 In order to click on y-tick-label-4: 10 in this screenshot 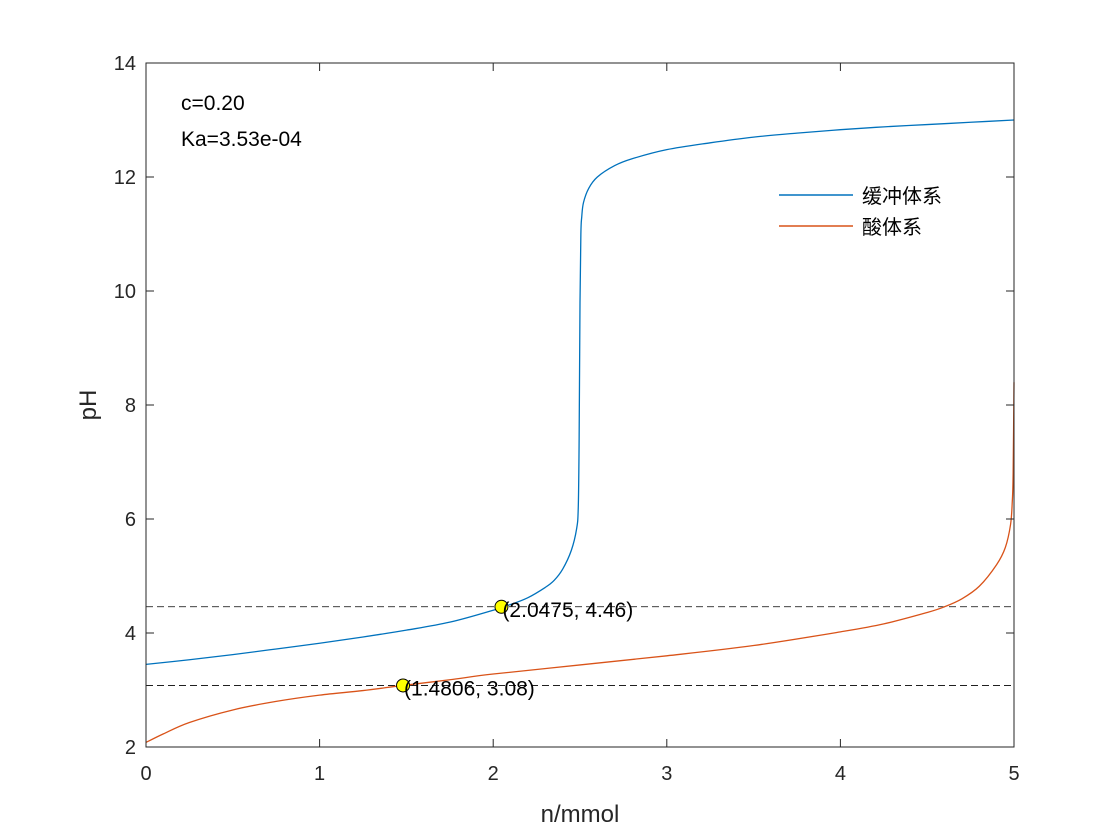, I will do `click(125, 292)`.